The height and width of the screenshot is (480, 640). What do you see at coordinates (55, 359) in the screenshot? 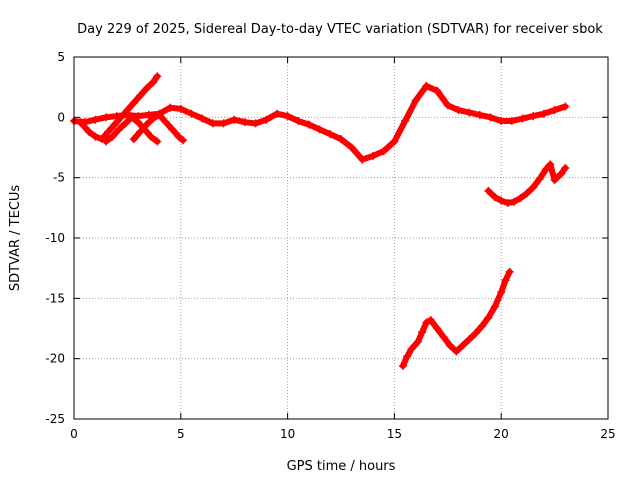
I see `y-tick-label: -20` at bounding box center [55, 359].